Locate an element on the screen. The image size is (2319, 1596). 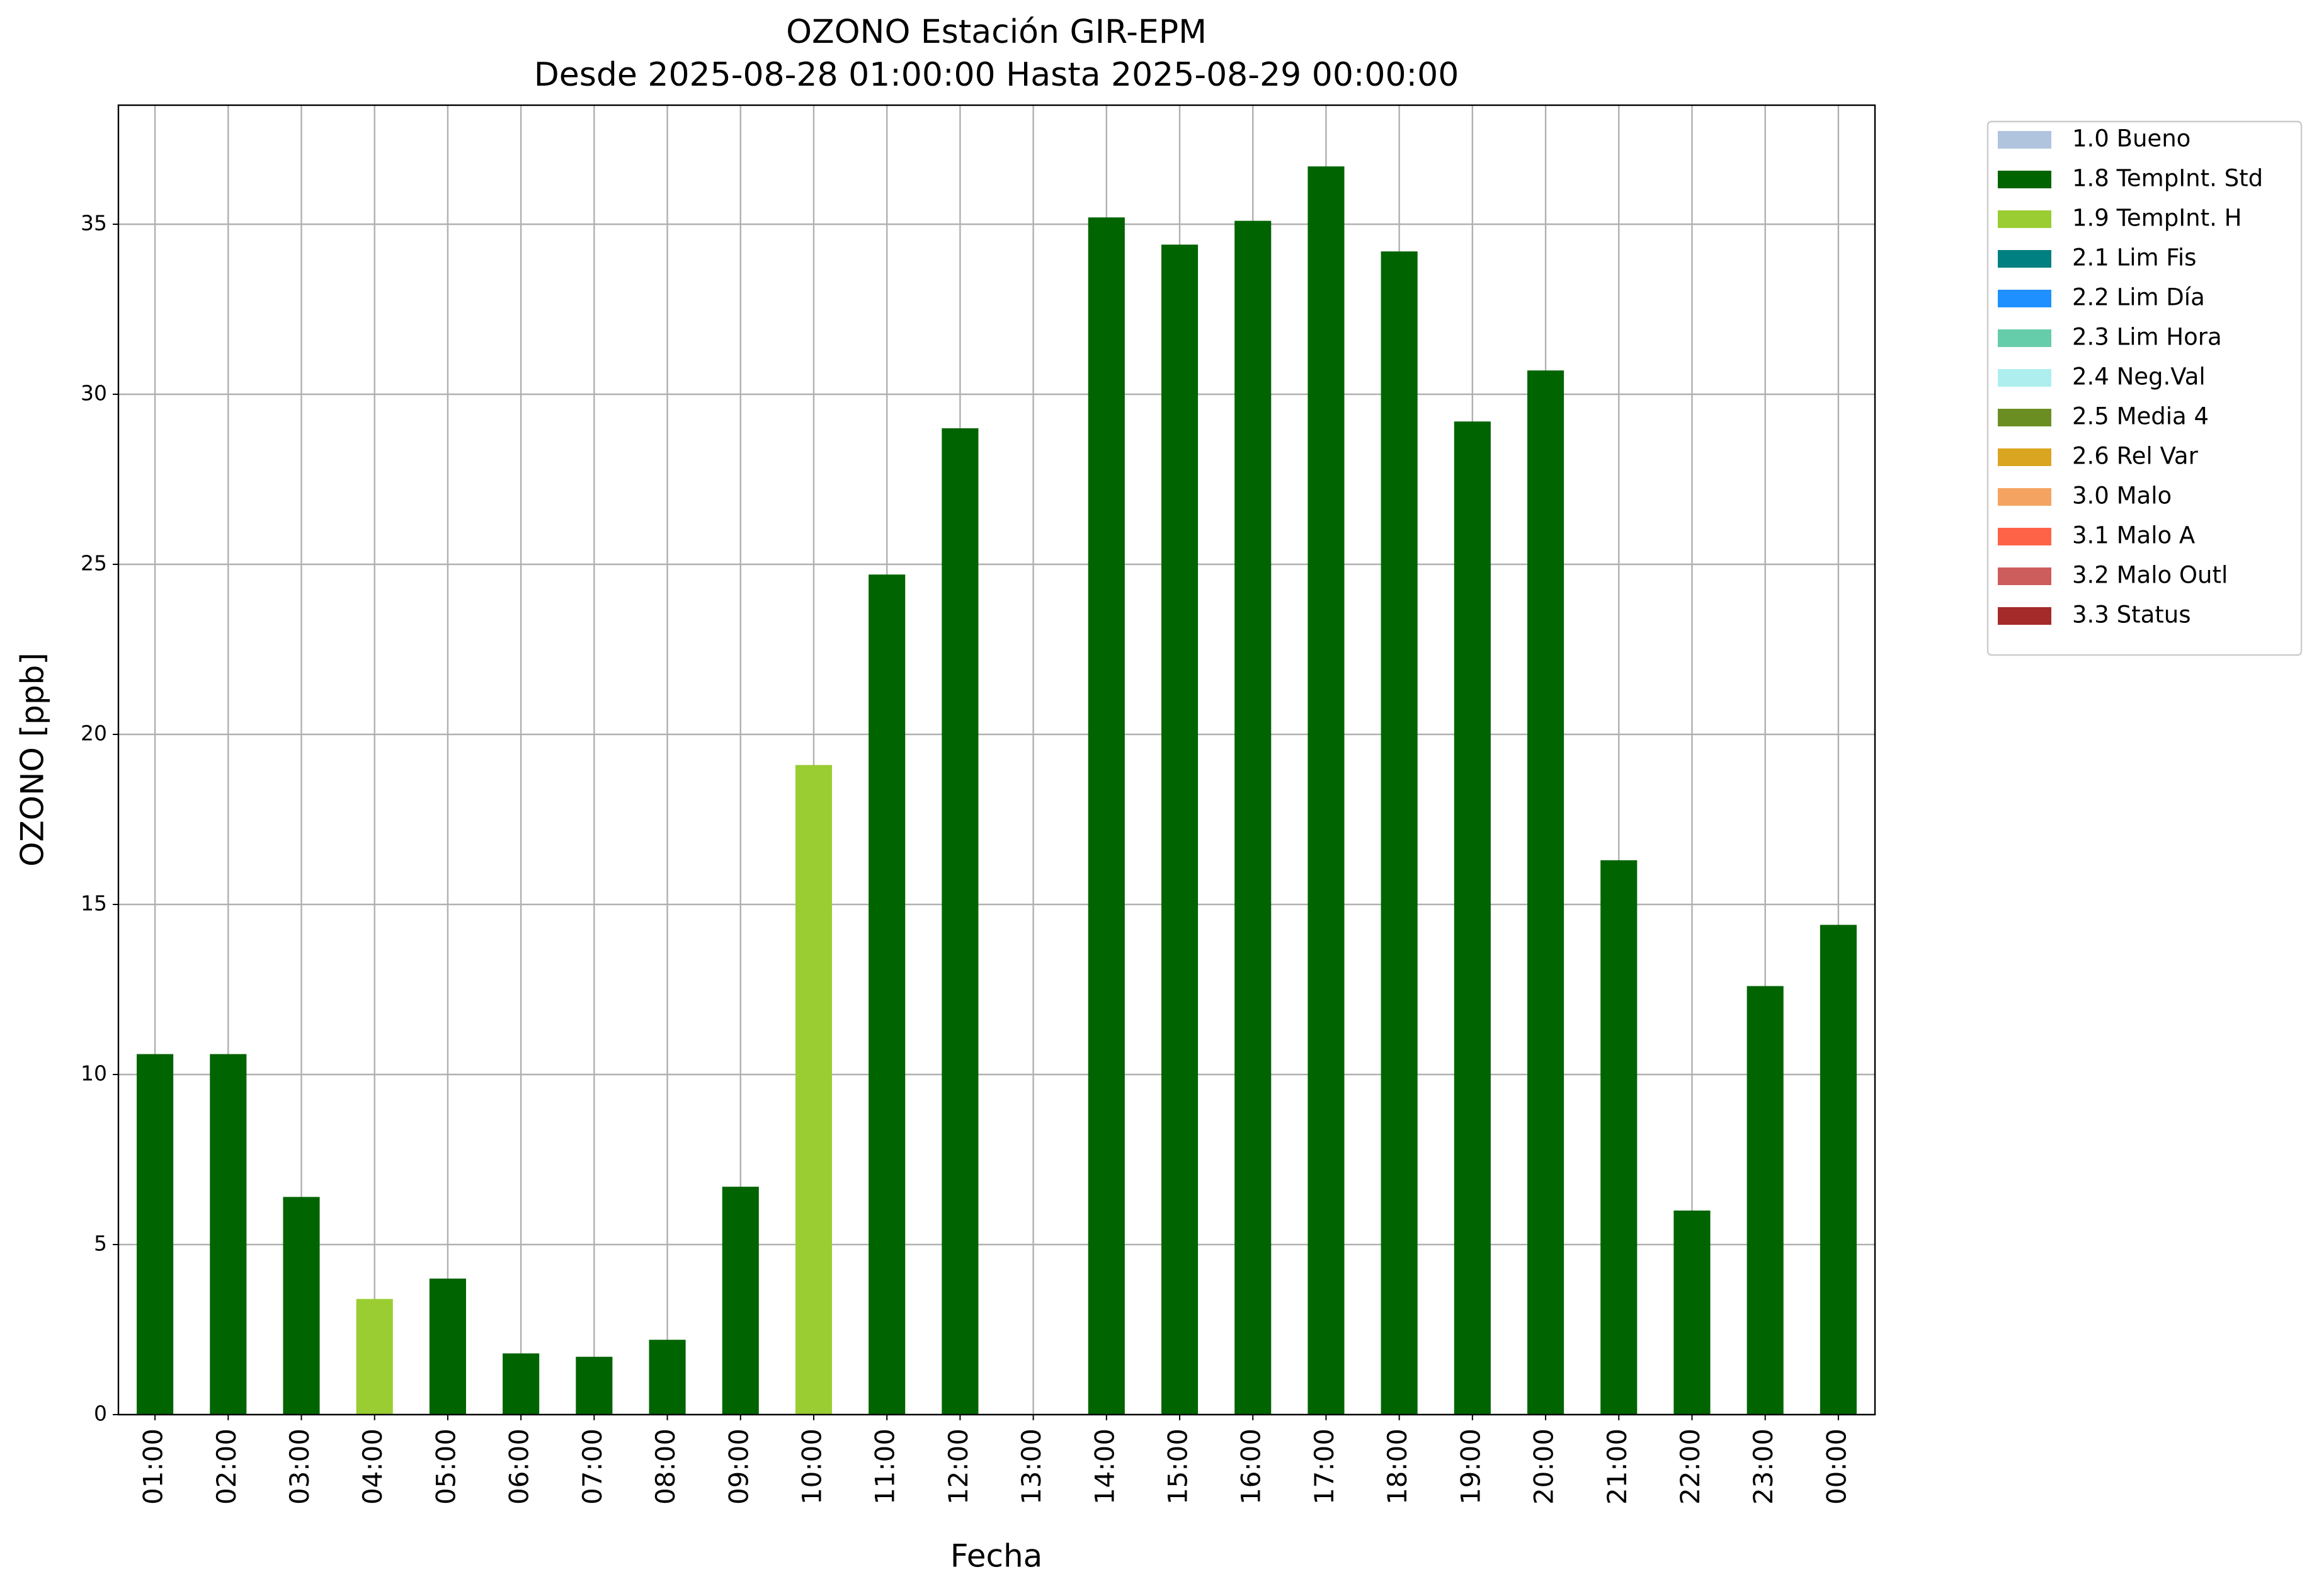
x-tick-label: 06:00 is located at coordinates (519, 1466).